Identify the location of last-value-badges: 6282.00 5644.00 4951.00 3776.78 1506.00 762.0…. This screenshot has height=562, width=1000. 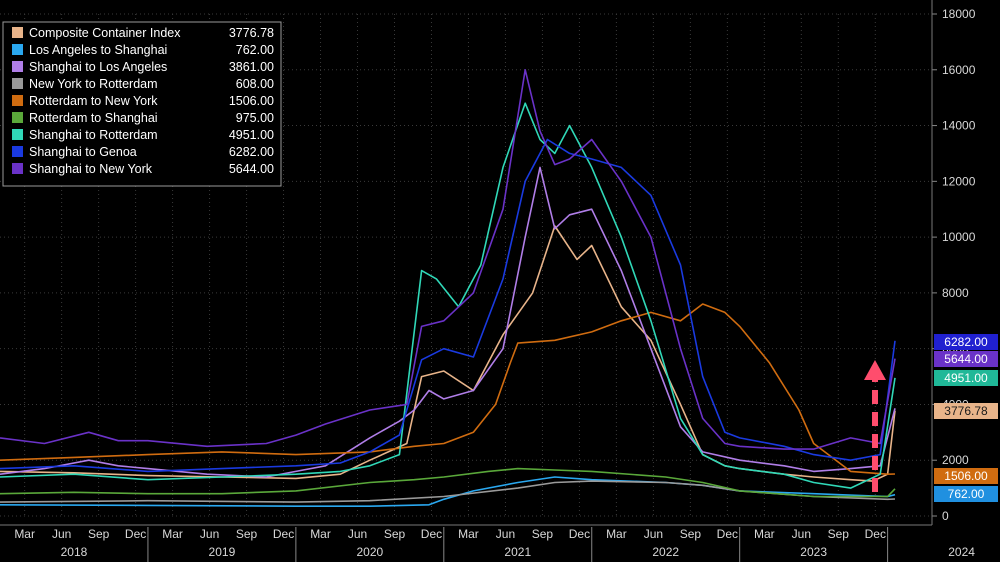
(966, 418).